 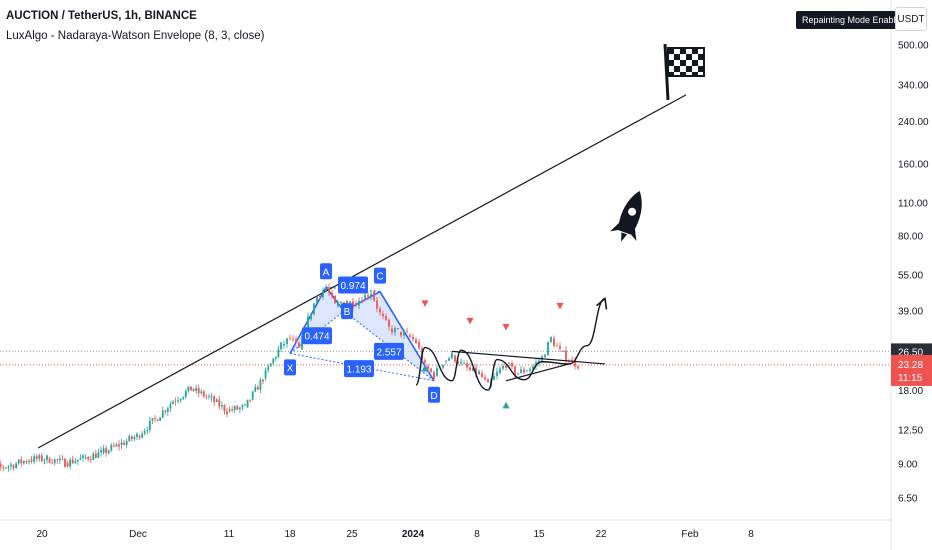 What do you see at coordinates (913, 164) in the screenshot?
I see `y-tick-label: 160.00` at bounding box center [913, 164].